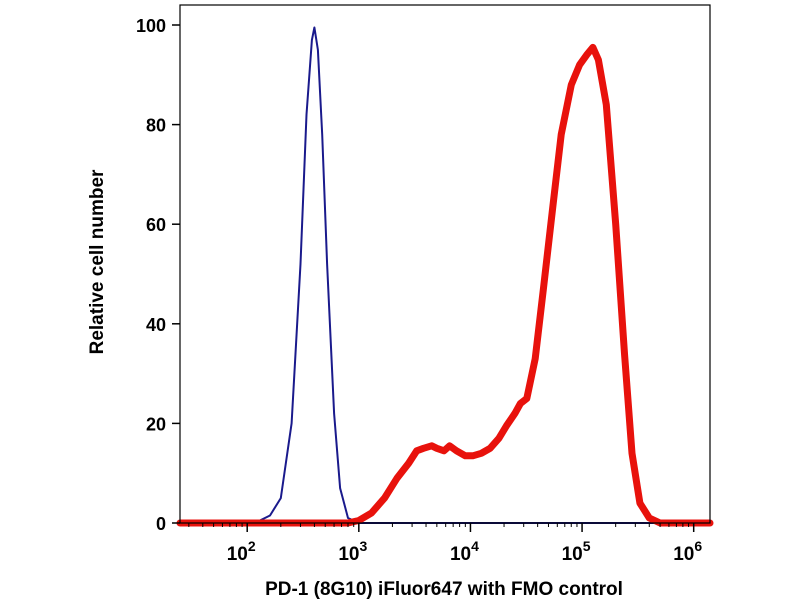 The width and height of the screenshot is (800, 600). I want to click on x-tick-exponent: 2, so click(252, 546).